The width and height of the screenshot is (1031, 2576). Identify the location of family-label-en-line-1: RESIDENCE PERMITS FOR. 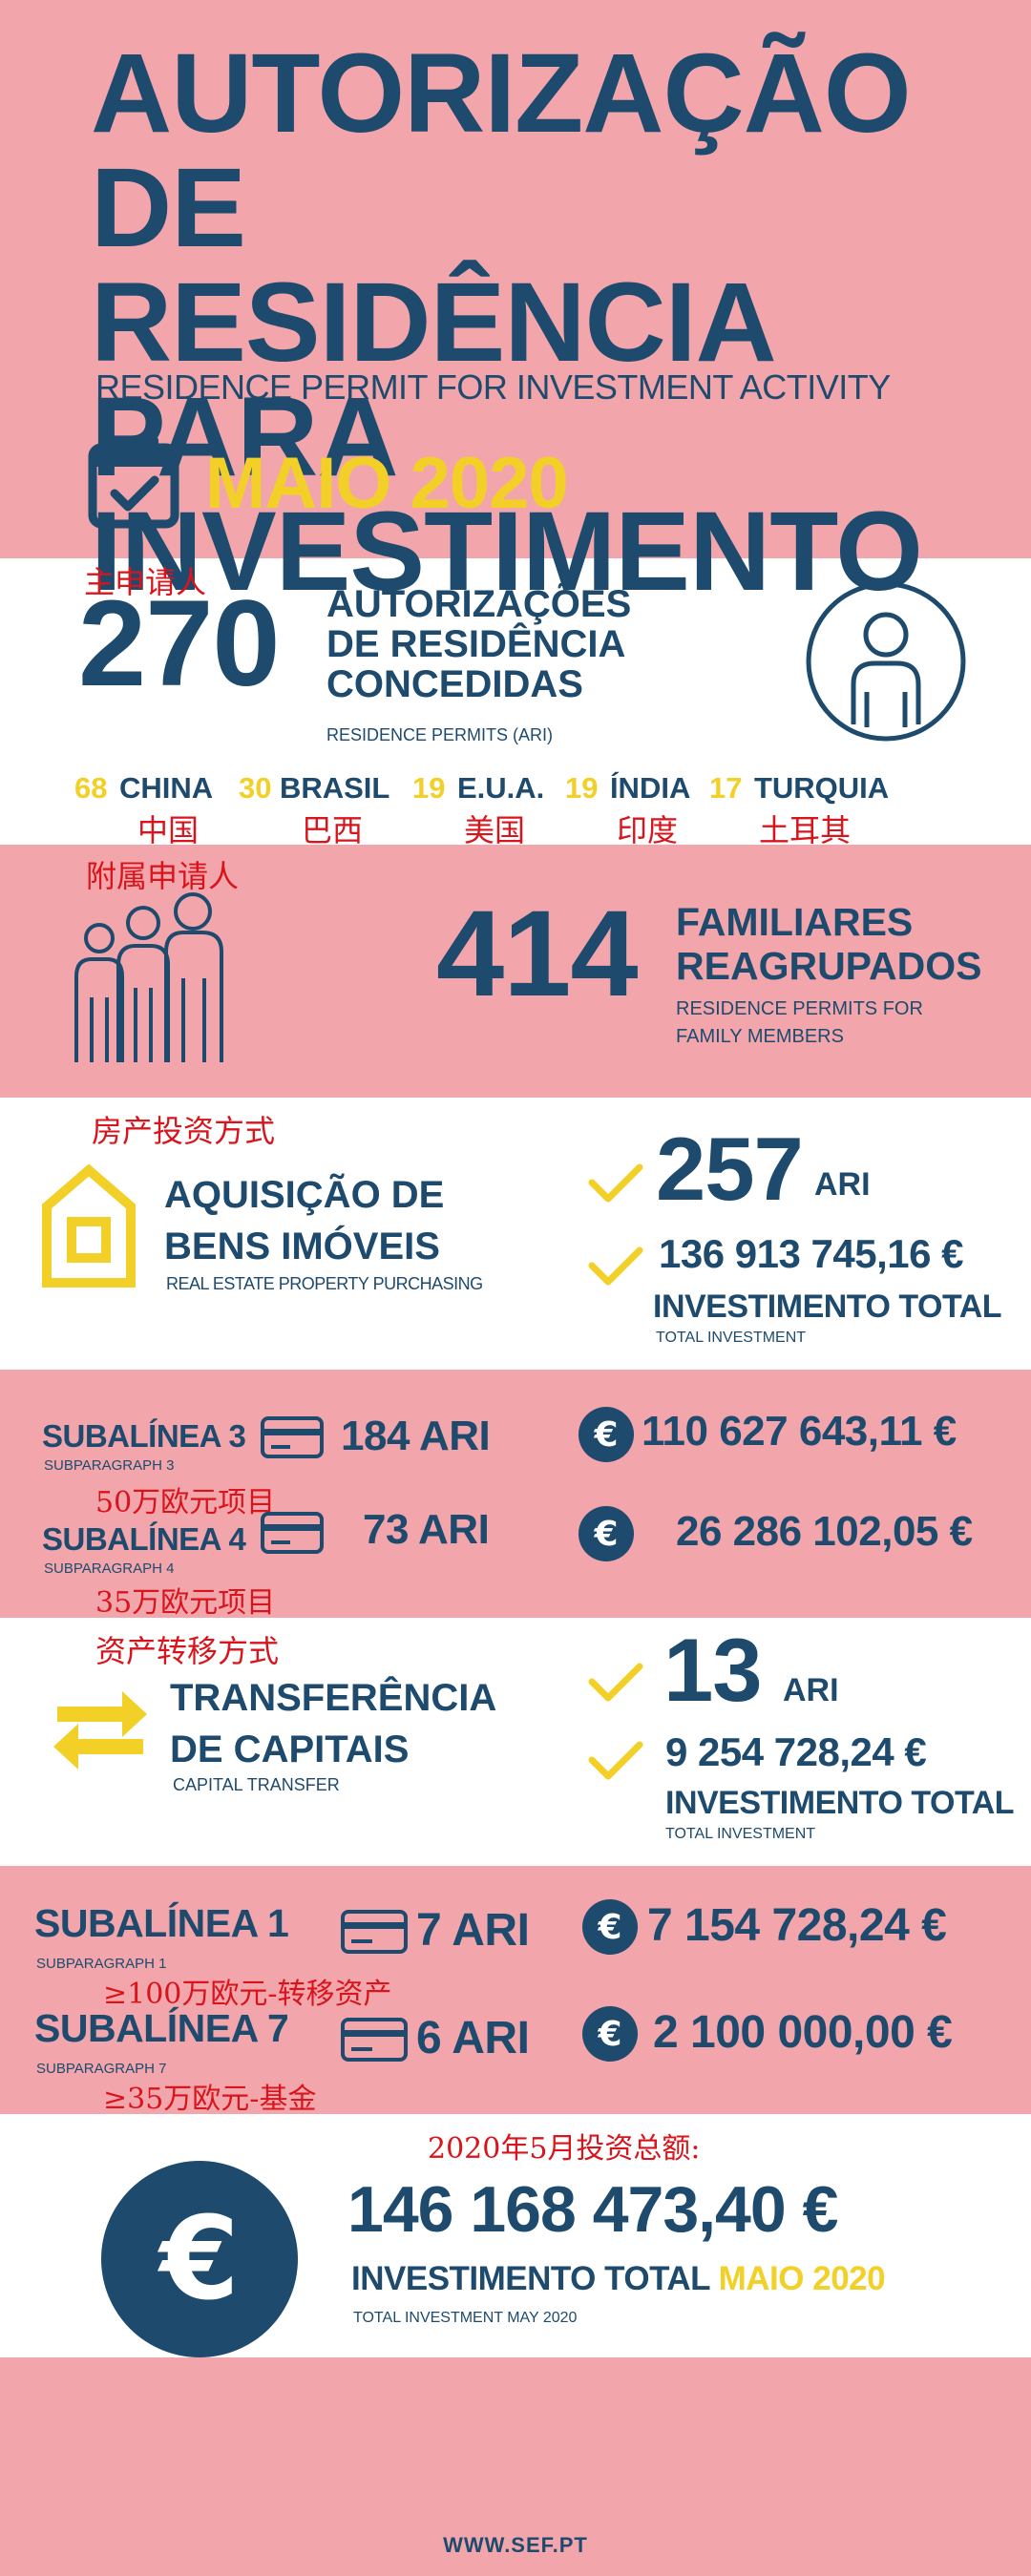
(799, 1008).